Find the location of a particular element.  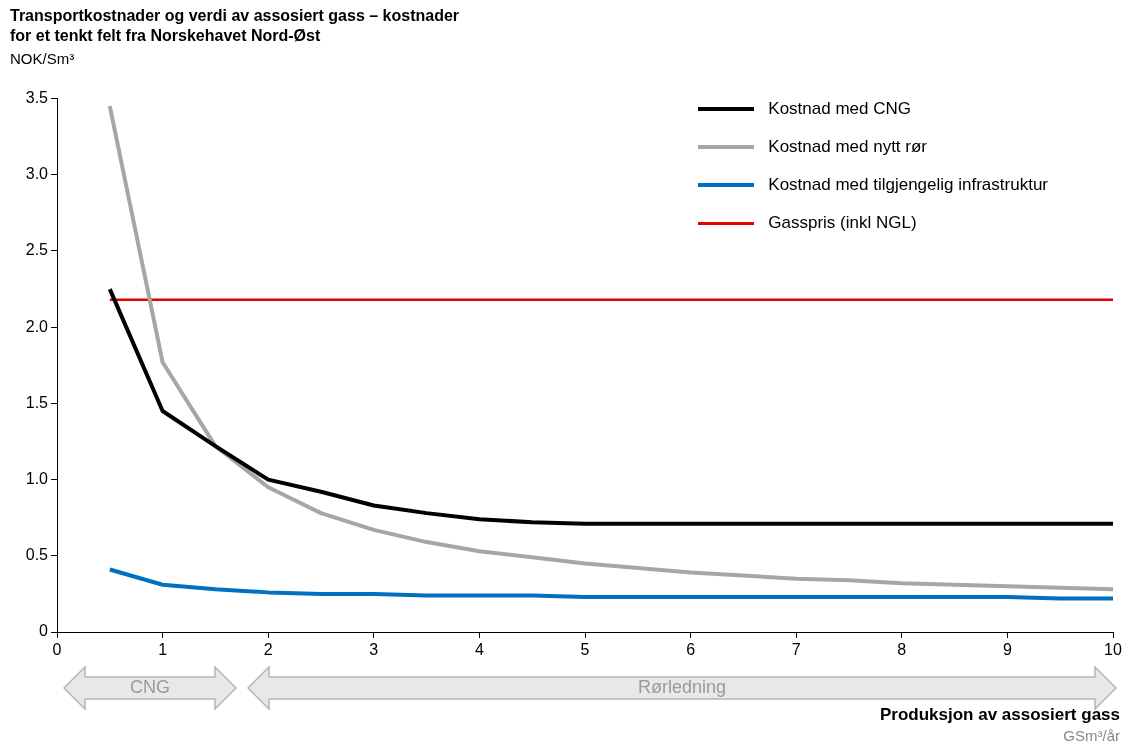

y-tick-label: 2.5 is located at coordinates (37, 250).